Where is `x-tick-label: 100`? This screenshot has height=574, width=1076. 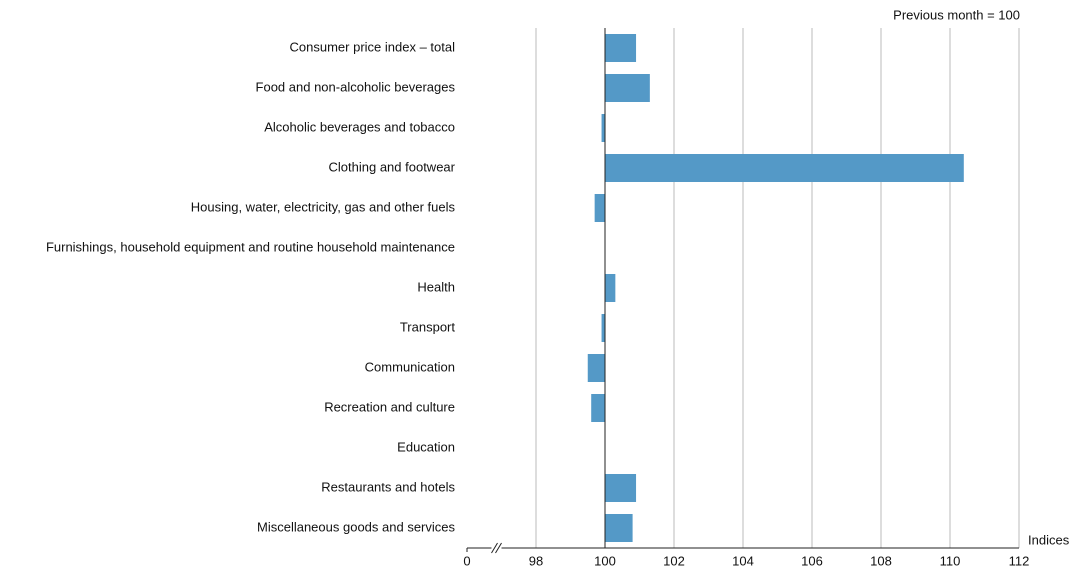 x-tick-label: 100 is located at coordinates (605, 560).